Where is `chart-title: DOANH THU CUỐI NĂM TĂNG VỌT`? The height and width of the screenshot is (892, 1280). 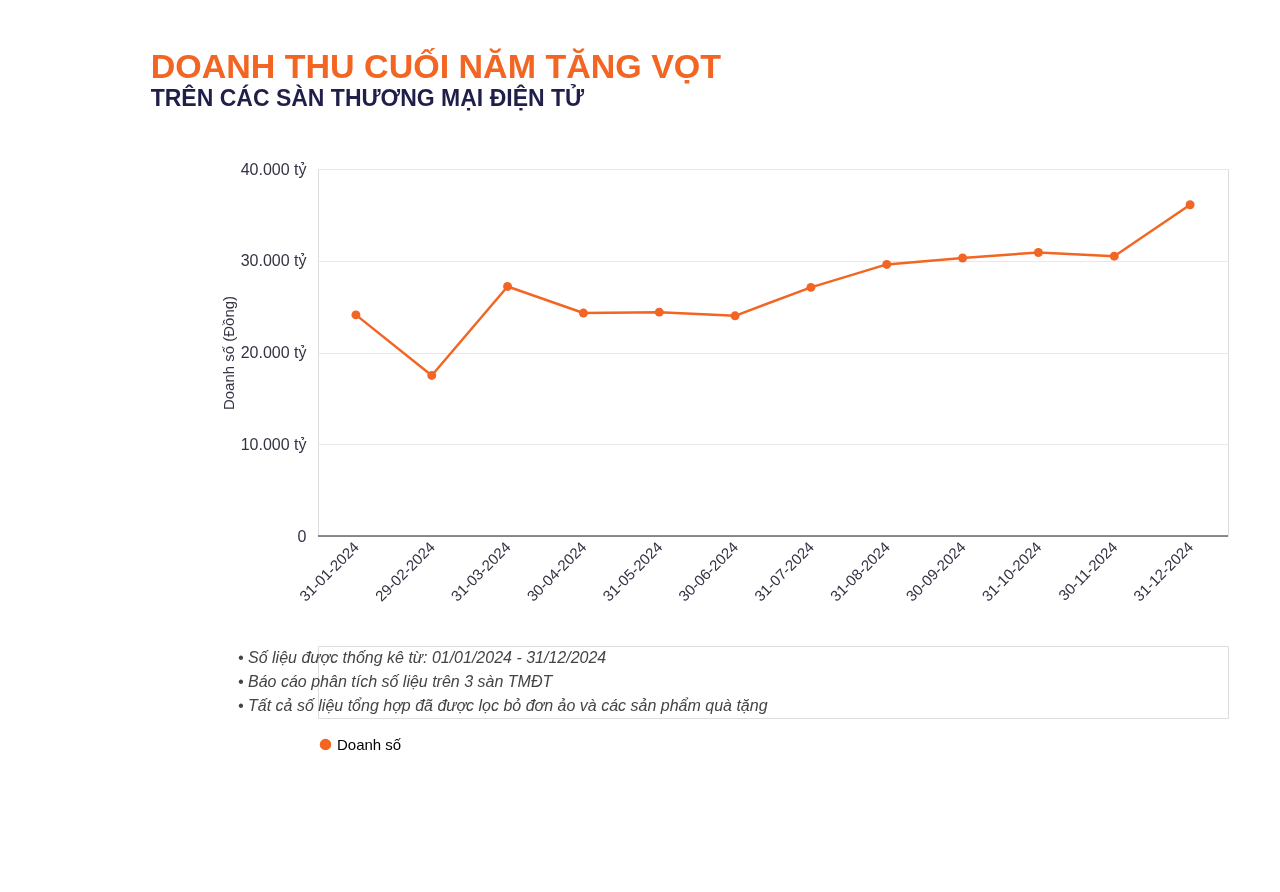
chart-title: DOANH THU CUỐI NĂM TĂNG VỌT is located at coordinates (436, 65).